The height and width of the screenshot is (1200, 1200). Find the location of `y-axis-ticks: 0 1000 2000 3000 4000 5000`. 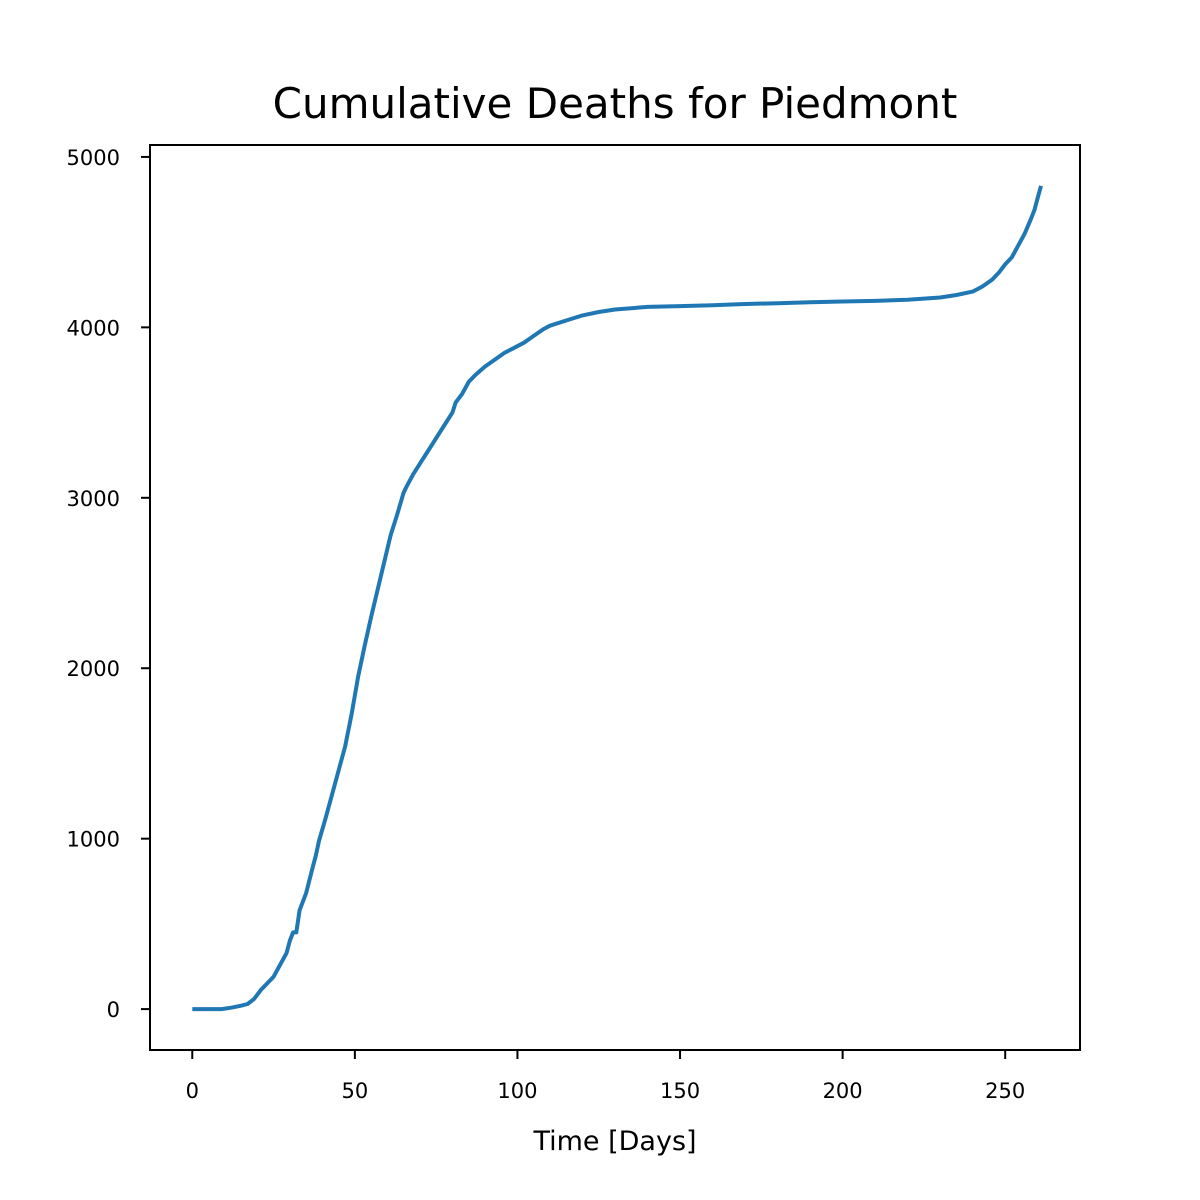

y-axis-ticks: 0 1000 2000 3000 4000 5000 is located at coordinates (108, 584).